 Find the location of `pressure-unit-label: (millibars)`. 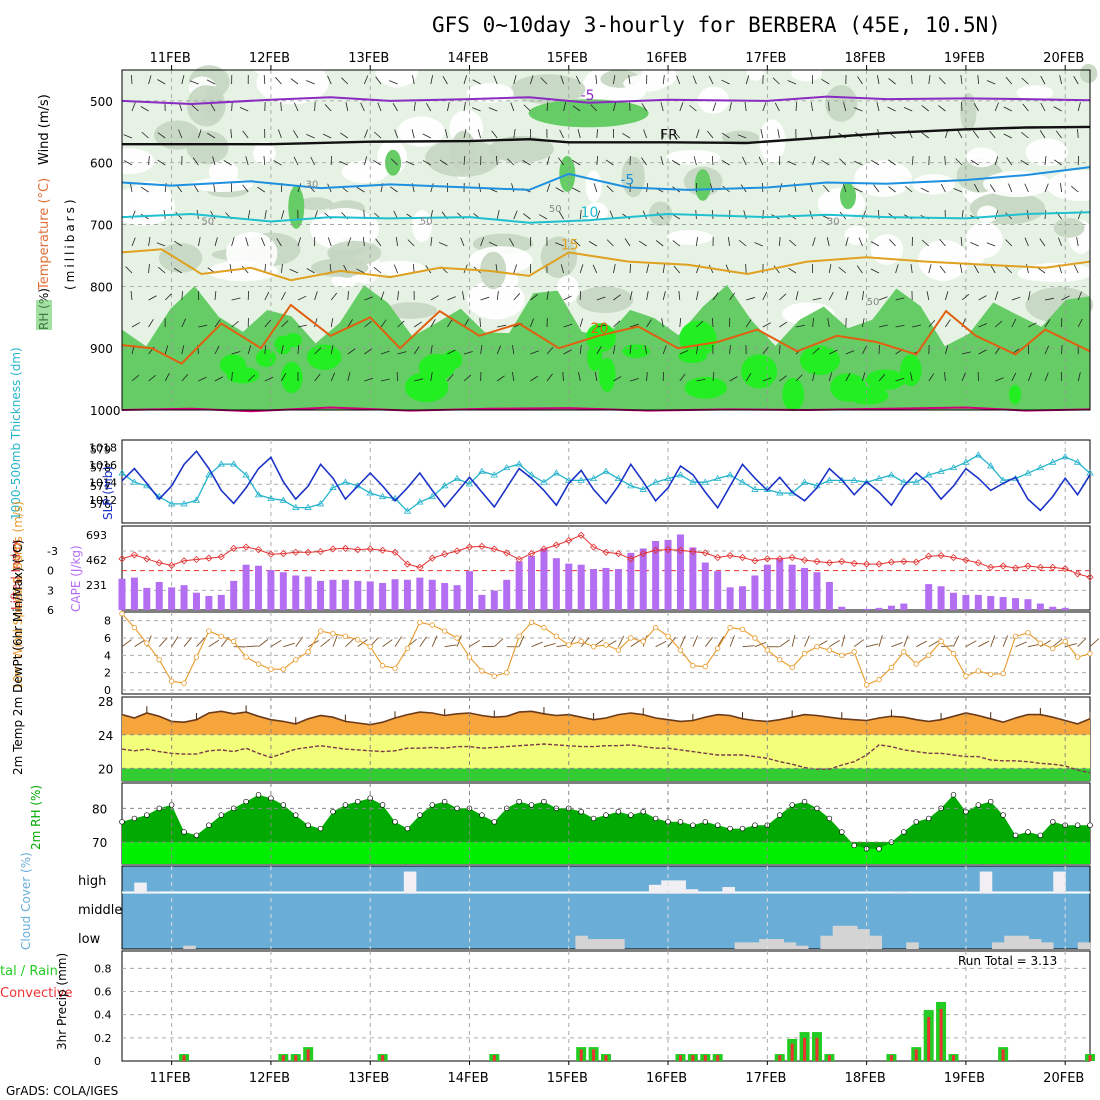

pressure-unit-label: (millibars) is located at coordinates (70, 243).